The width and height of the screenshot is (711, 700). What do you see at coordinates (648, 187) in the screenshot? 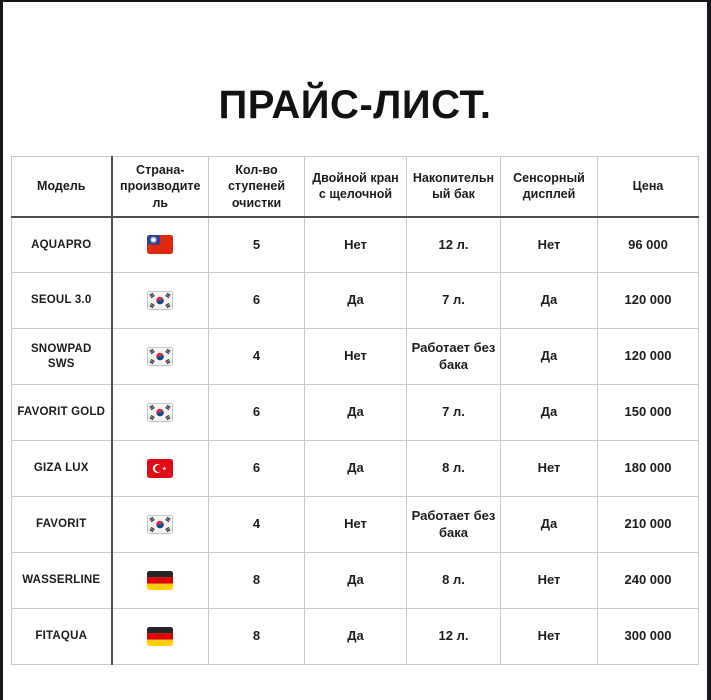
I see `col-header-price: Цена` at bounding box center [648, 187].